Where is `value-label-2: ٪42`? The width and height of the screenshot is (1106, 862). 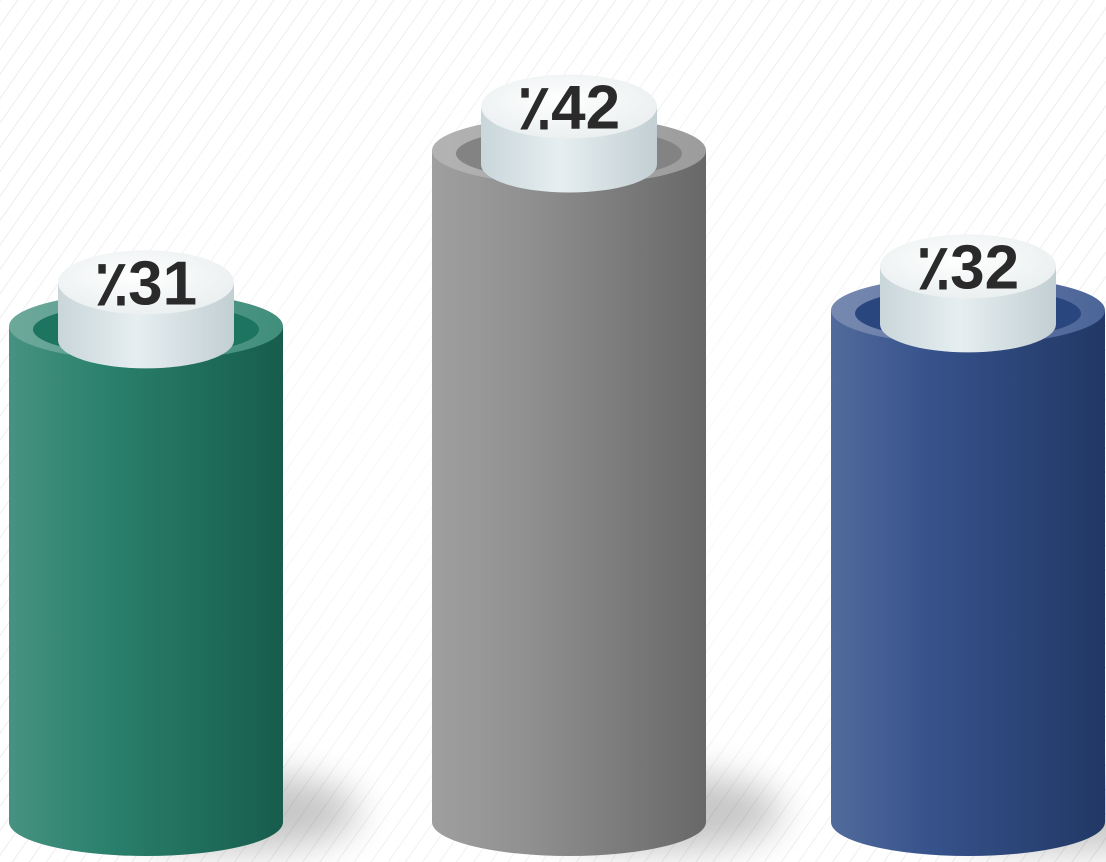
value-label-2: ٪42 is located at coordinates (569, 108).